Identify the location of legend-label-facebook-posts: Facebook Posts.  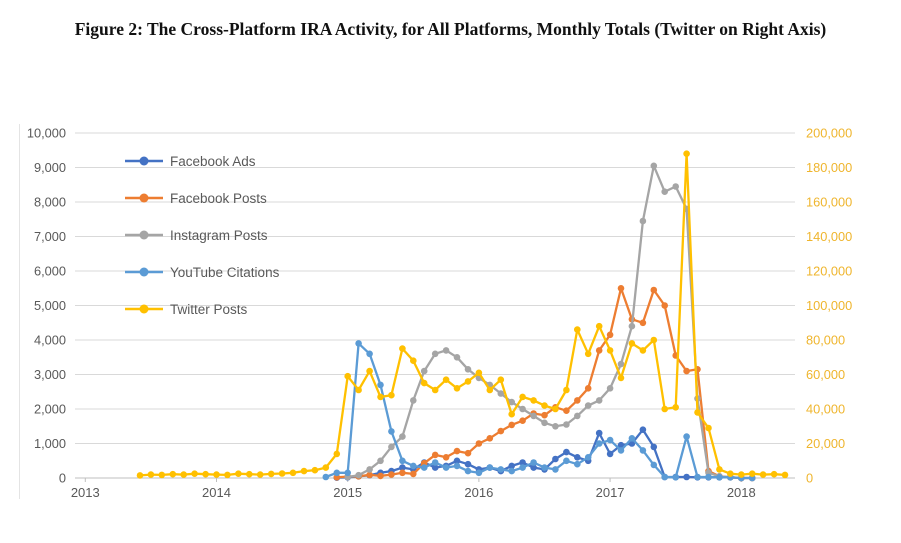
(218, 198).